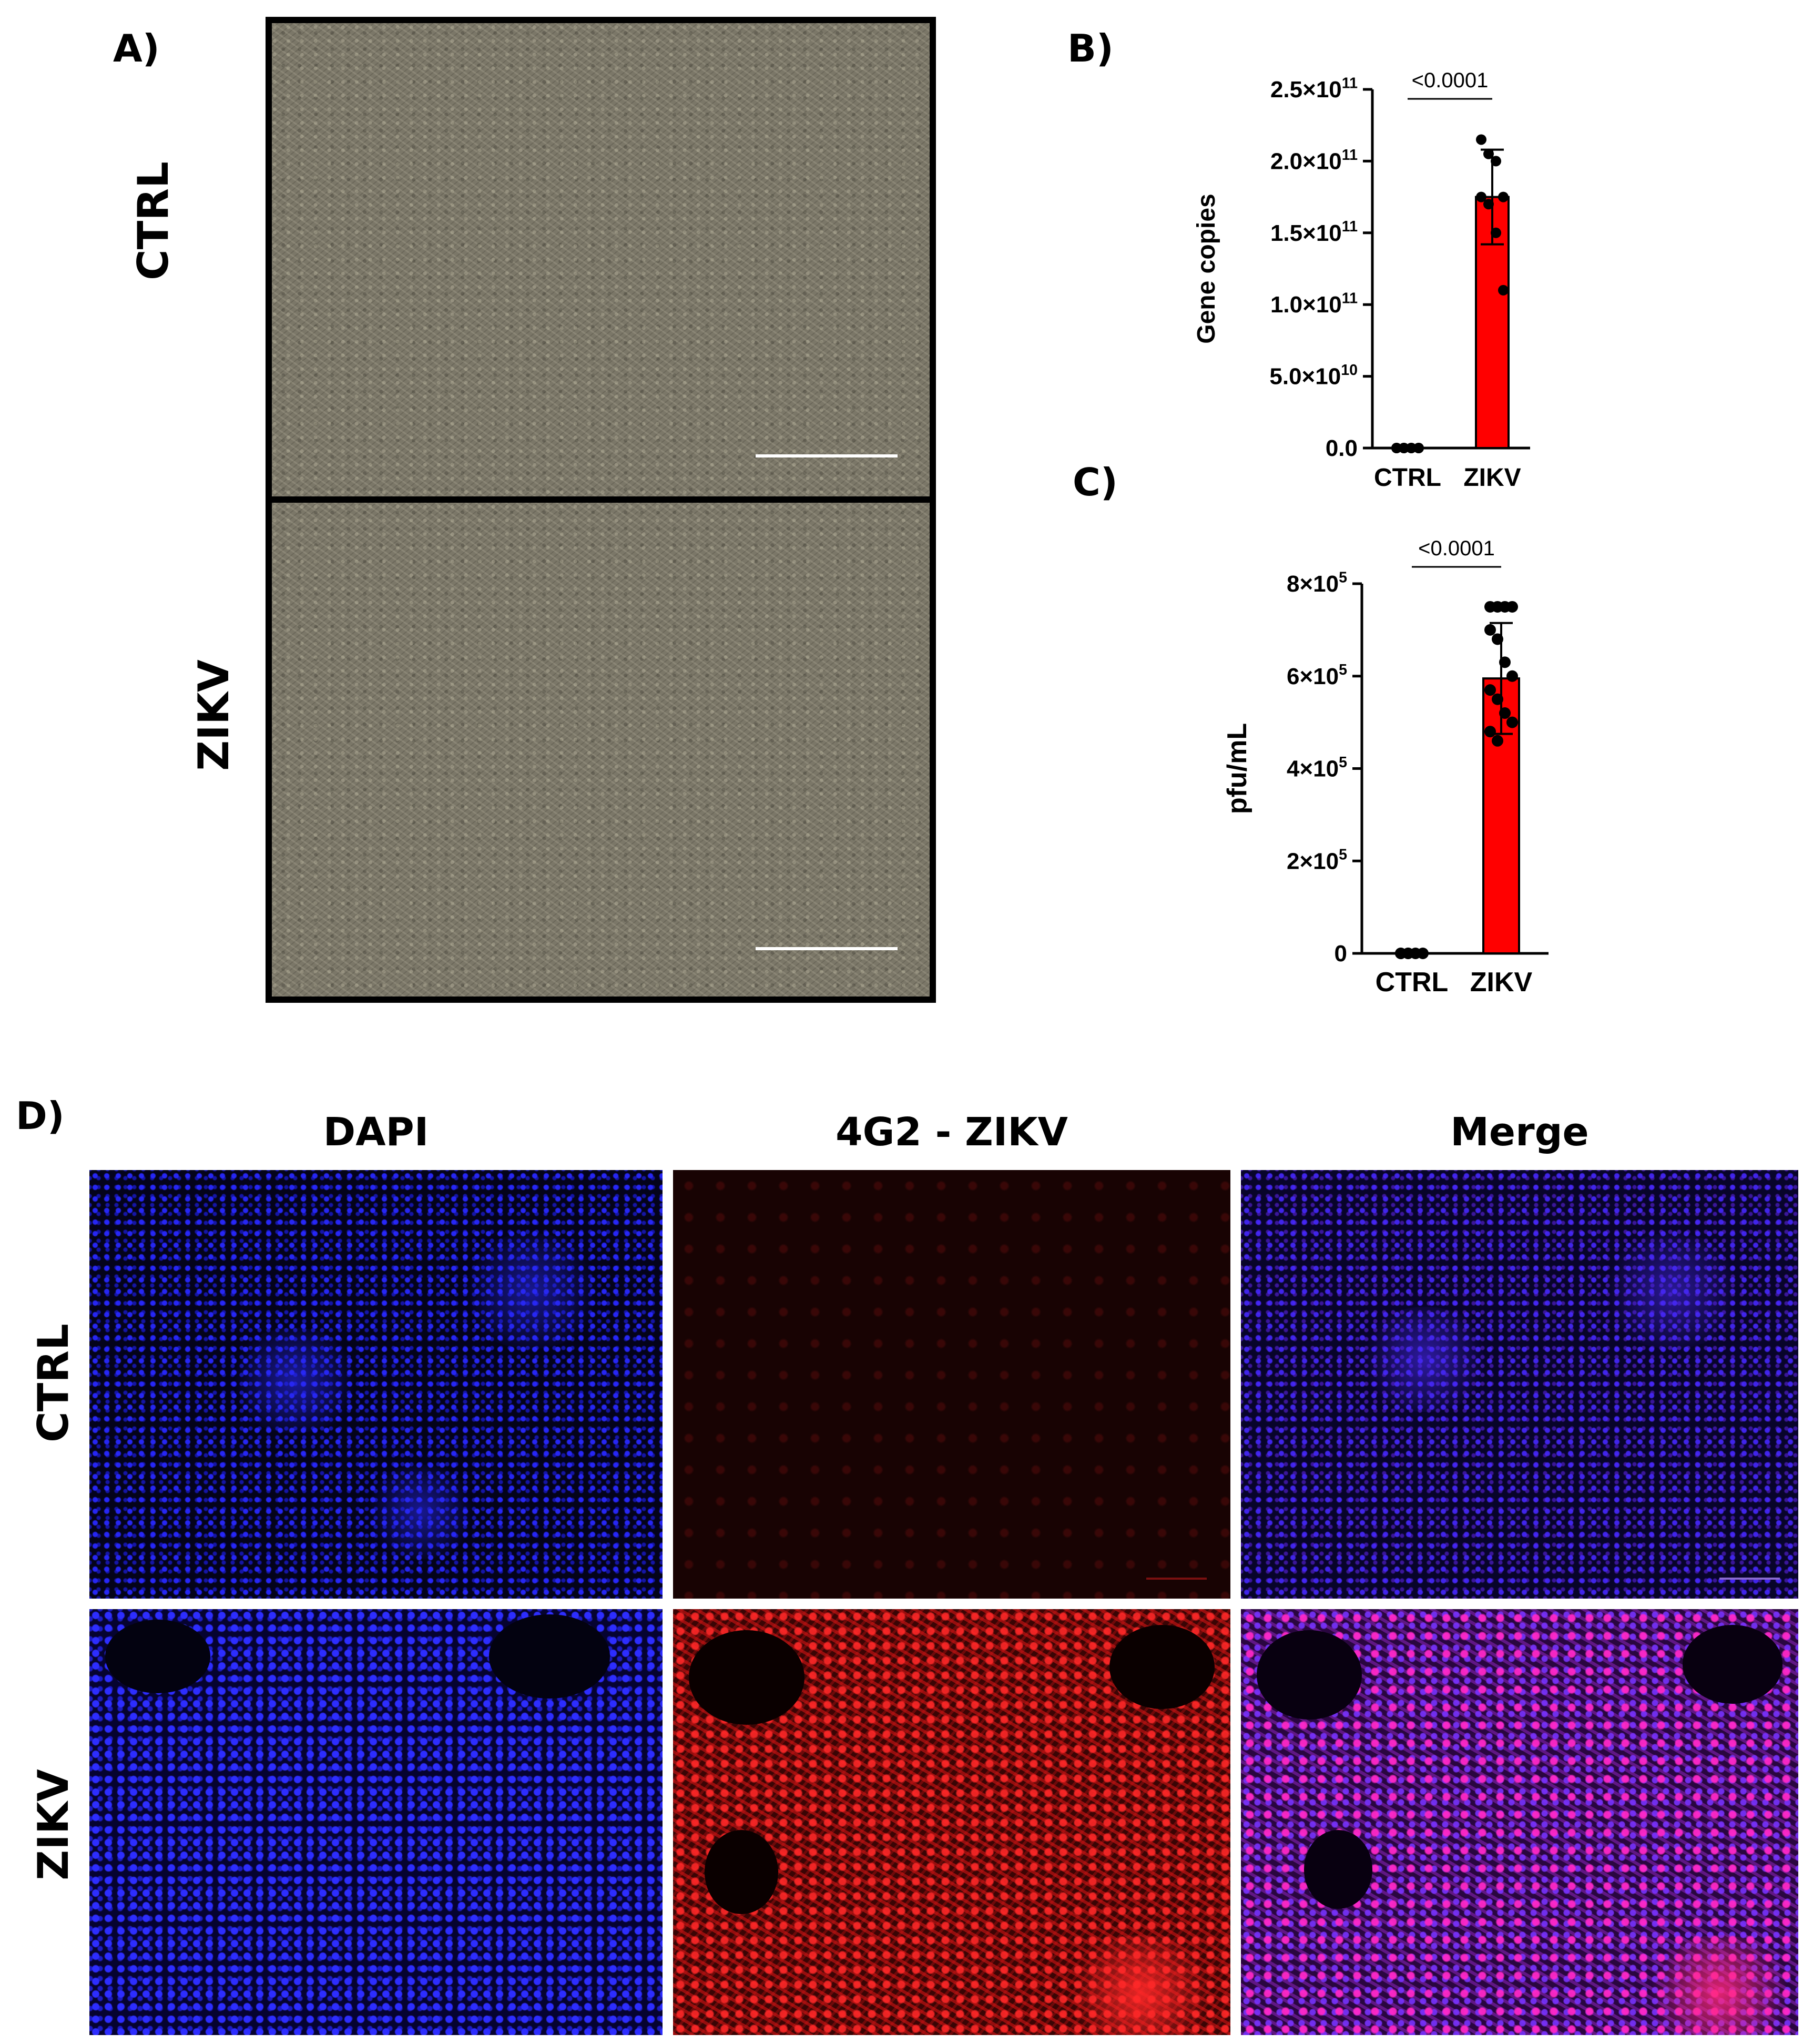 This screenshot has width=1813, height=2044. What do you see at coordinates (376, 1822) in the screenshot?
I see `zikv-dapi-image` at bounding box center [376, 1822].